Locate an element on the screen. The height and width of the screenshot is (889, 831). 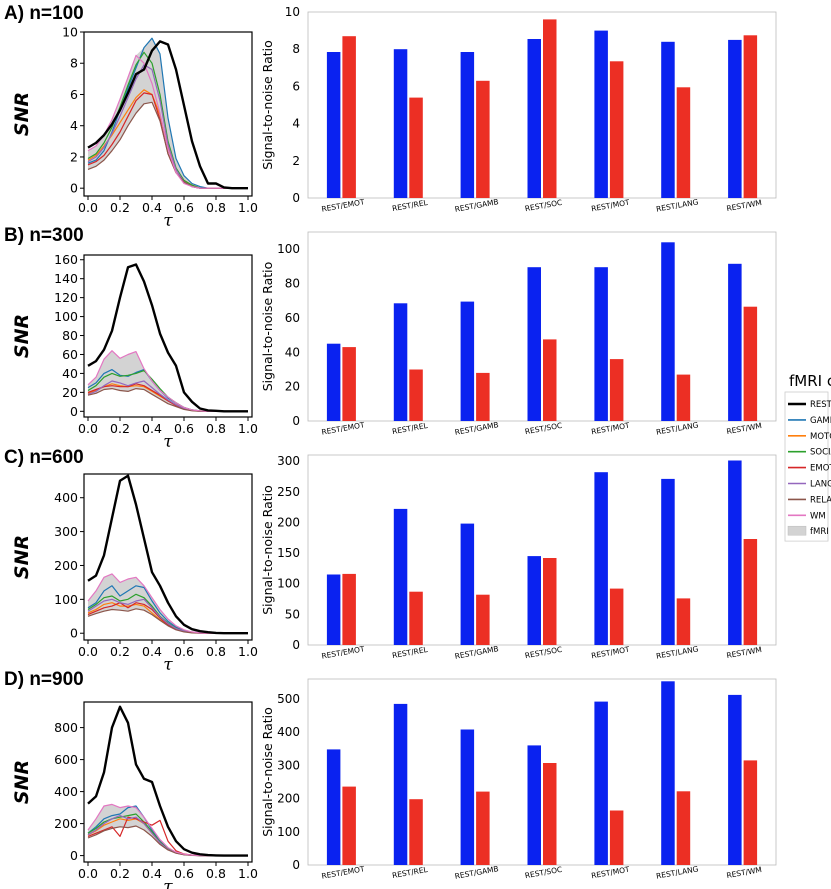
legend-label: WM is located at coordinates (818, 516).